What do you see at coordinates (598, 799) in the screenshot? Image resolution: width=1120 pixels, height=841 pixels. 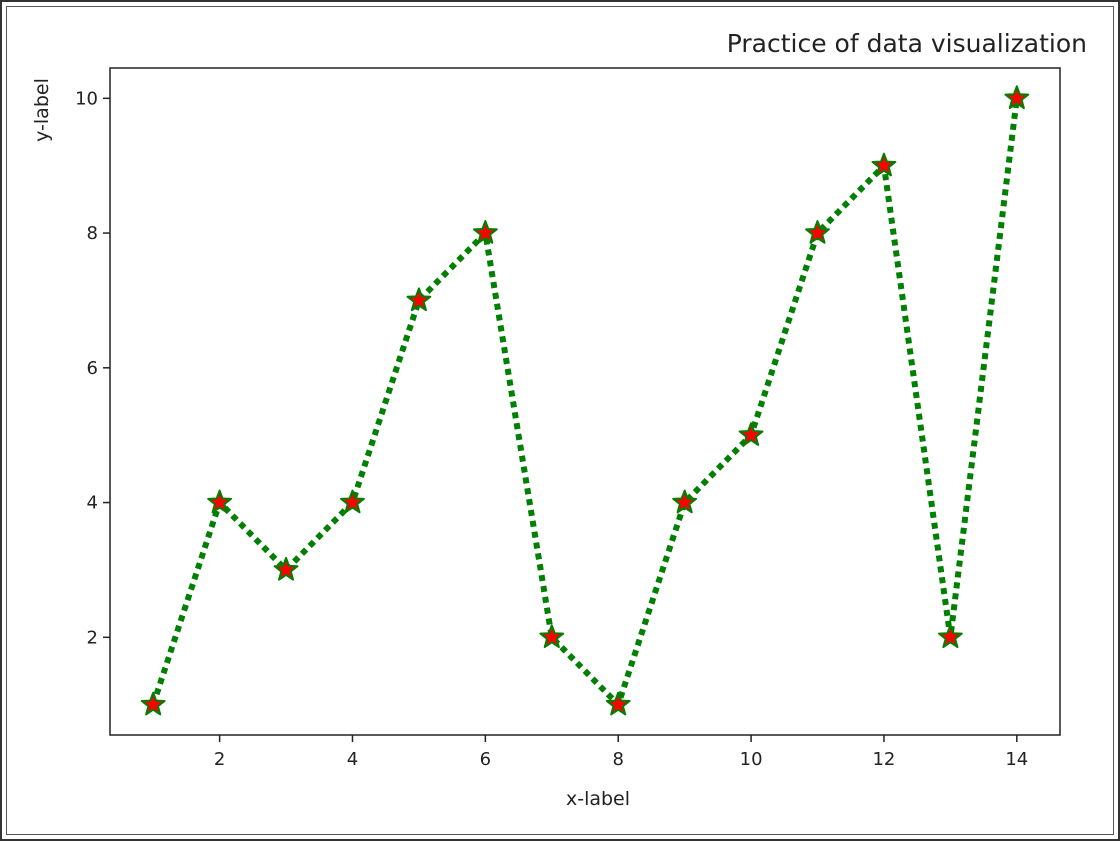 I see `x-axis-label: x-label` at bounding box center [598, 799].